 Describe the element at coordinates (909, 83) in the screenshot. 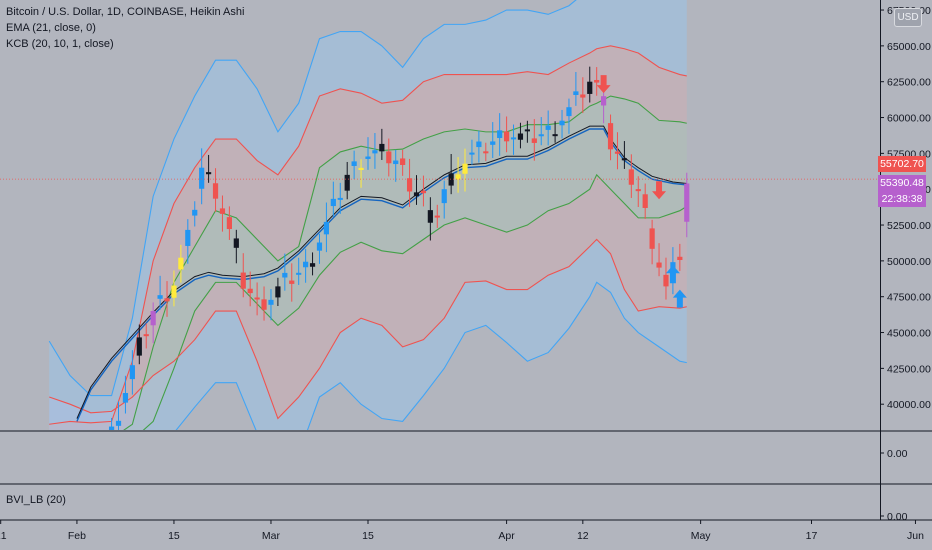

I see `price-tick-label: 62500.00` at that location.